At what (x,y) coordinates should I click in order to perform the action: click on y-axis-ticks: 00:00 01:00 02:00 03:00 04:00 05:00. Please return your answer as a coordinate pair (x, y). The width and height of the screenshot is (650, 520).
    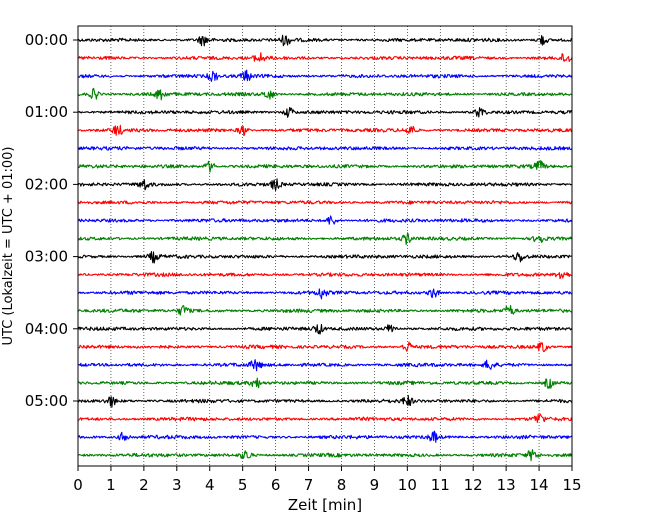
    Looking at the image, I should click on (51, 220).